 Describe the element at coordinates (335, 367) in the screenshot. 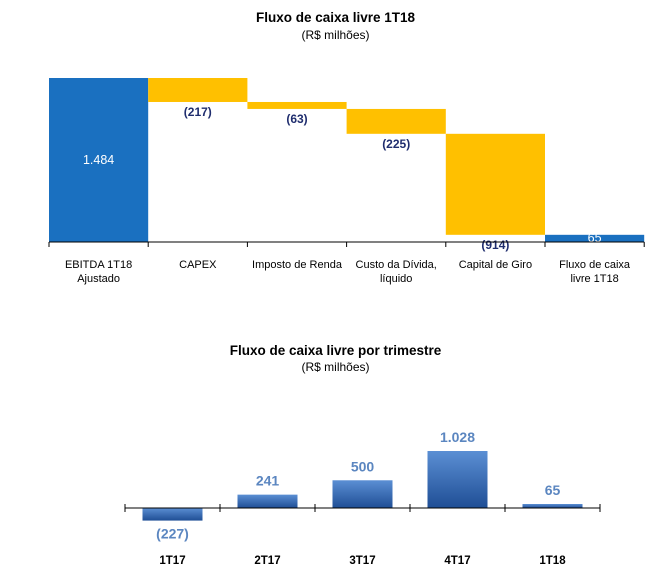

I see `quarterly-chart-subtitle: (R$ milhões)` at that location.